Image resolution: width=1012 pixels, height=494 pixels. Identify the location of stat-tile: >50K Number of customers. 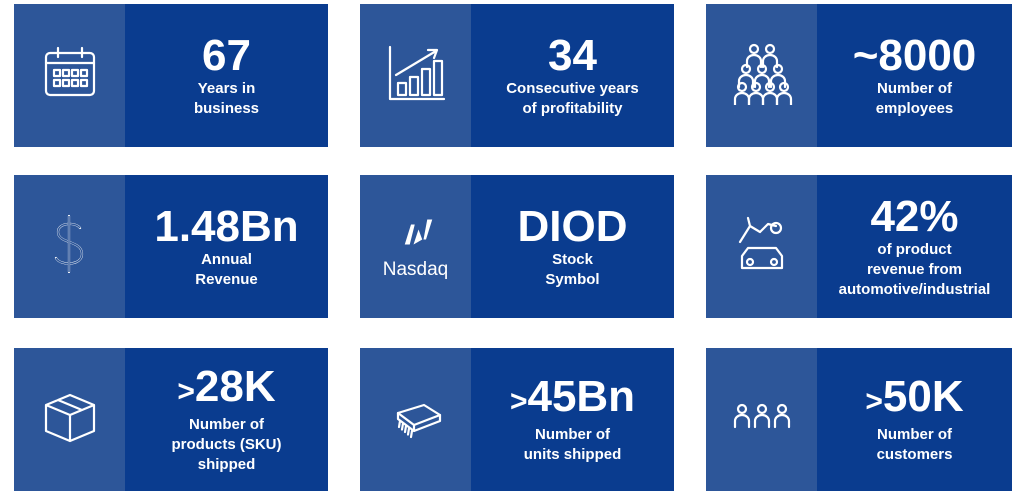
(859, 419).